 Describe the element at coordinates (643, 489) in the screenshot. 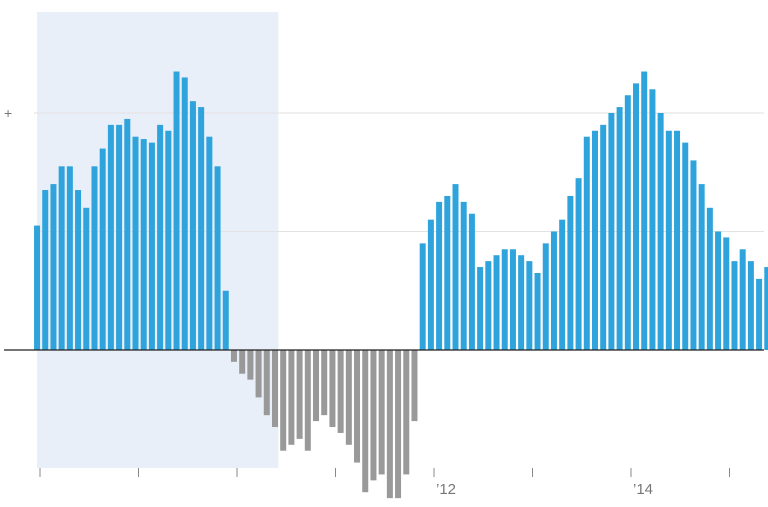

I see `x-tick-label-1: ’14` at that location.